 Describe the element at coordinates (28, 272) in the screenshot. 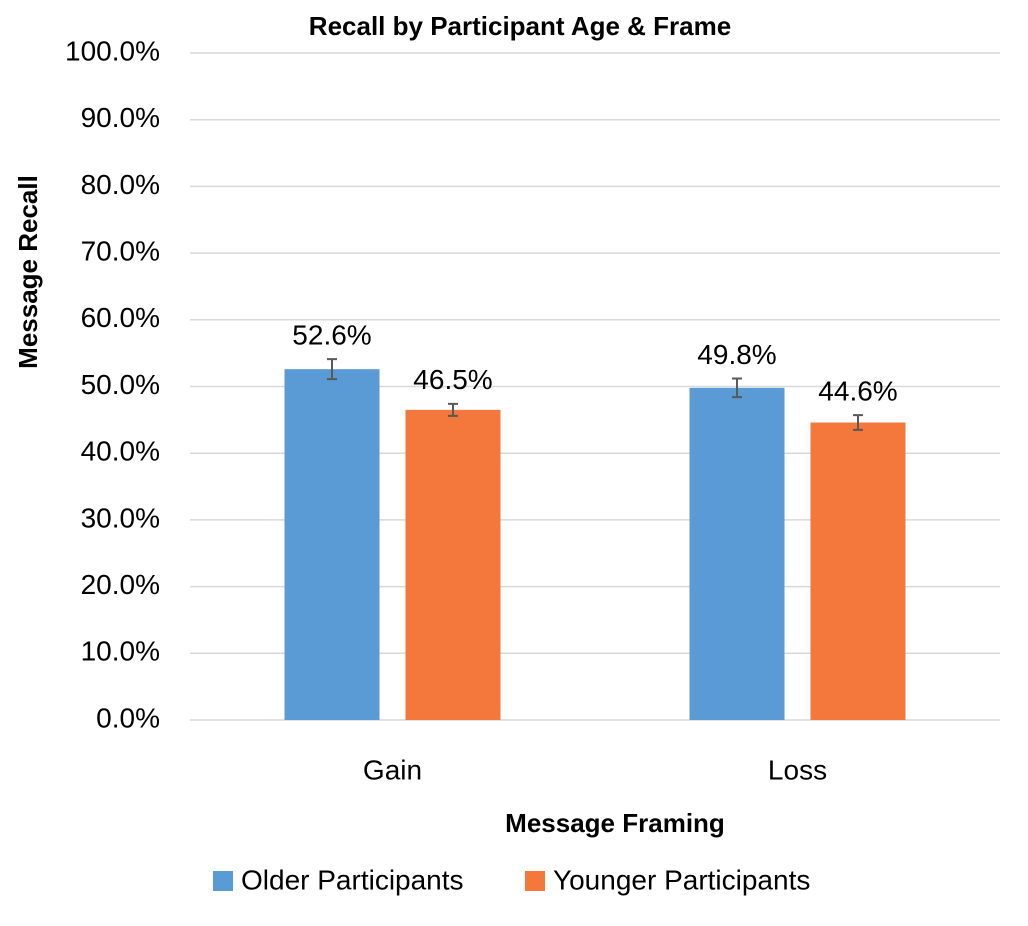

I see `y-axis-label: Message Recall` at that location.